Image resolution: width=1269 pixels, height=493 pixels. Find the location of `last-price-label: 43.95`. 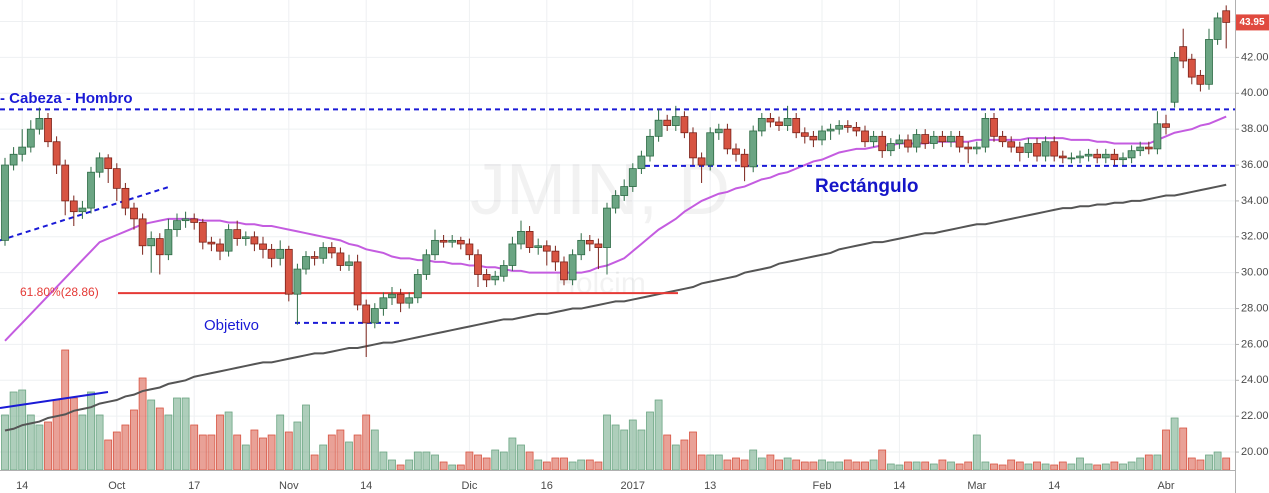

last-price-label: 43.95 is located at coordinates (1251, 22).